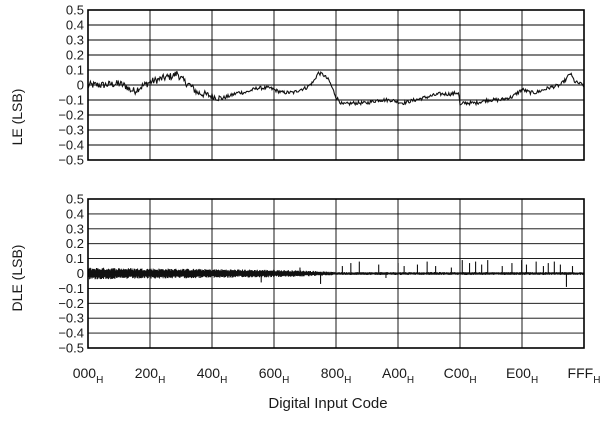 Image resolution: width=607 pixels, height=424 pixels. What do you see at coordinates (75, 10) in the screenshot?
I see `le-y-tick-label: 0.5` at bounding box center [75, 10].